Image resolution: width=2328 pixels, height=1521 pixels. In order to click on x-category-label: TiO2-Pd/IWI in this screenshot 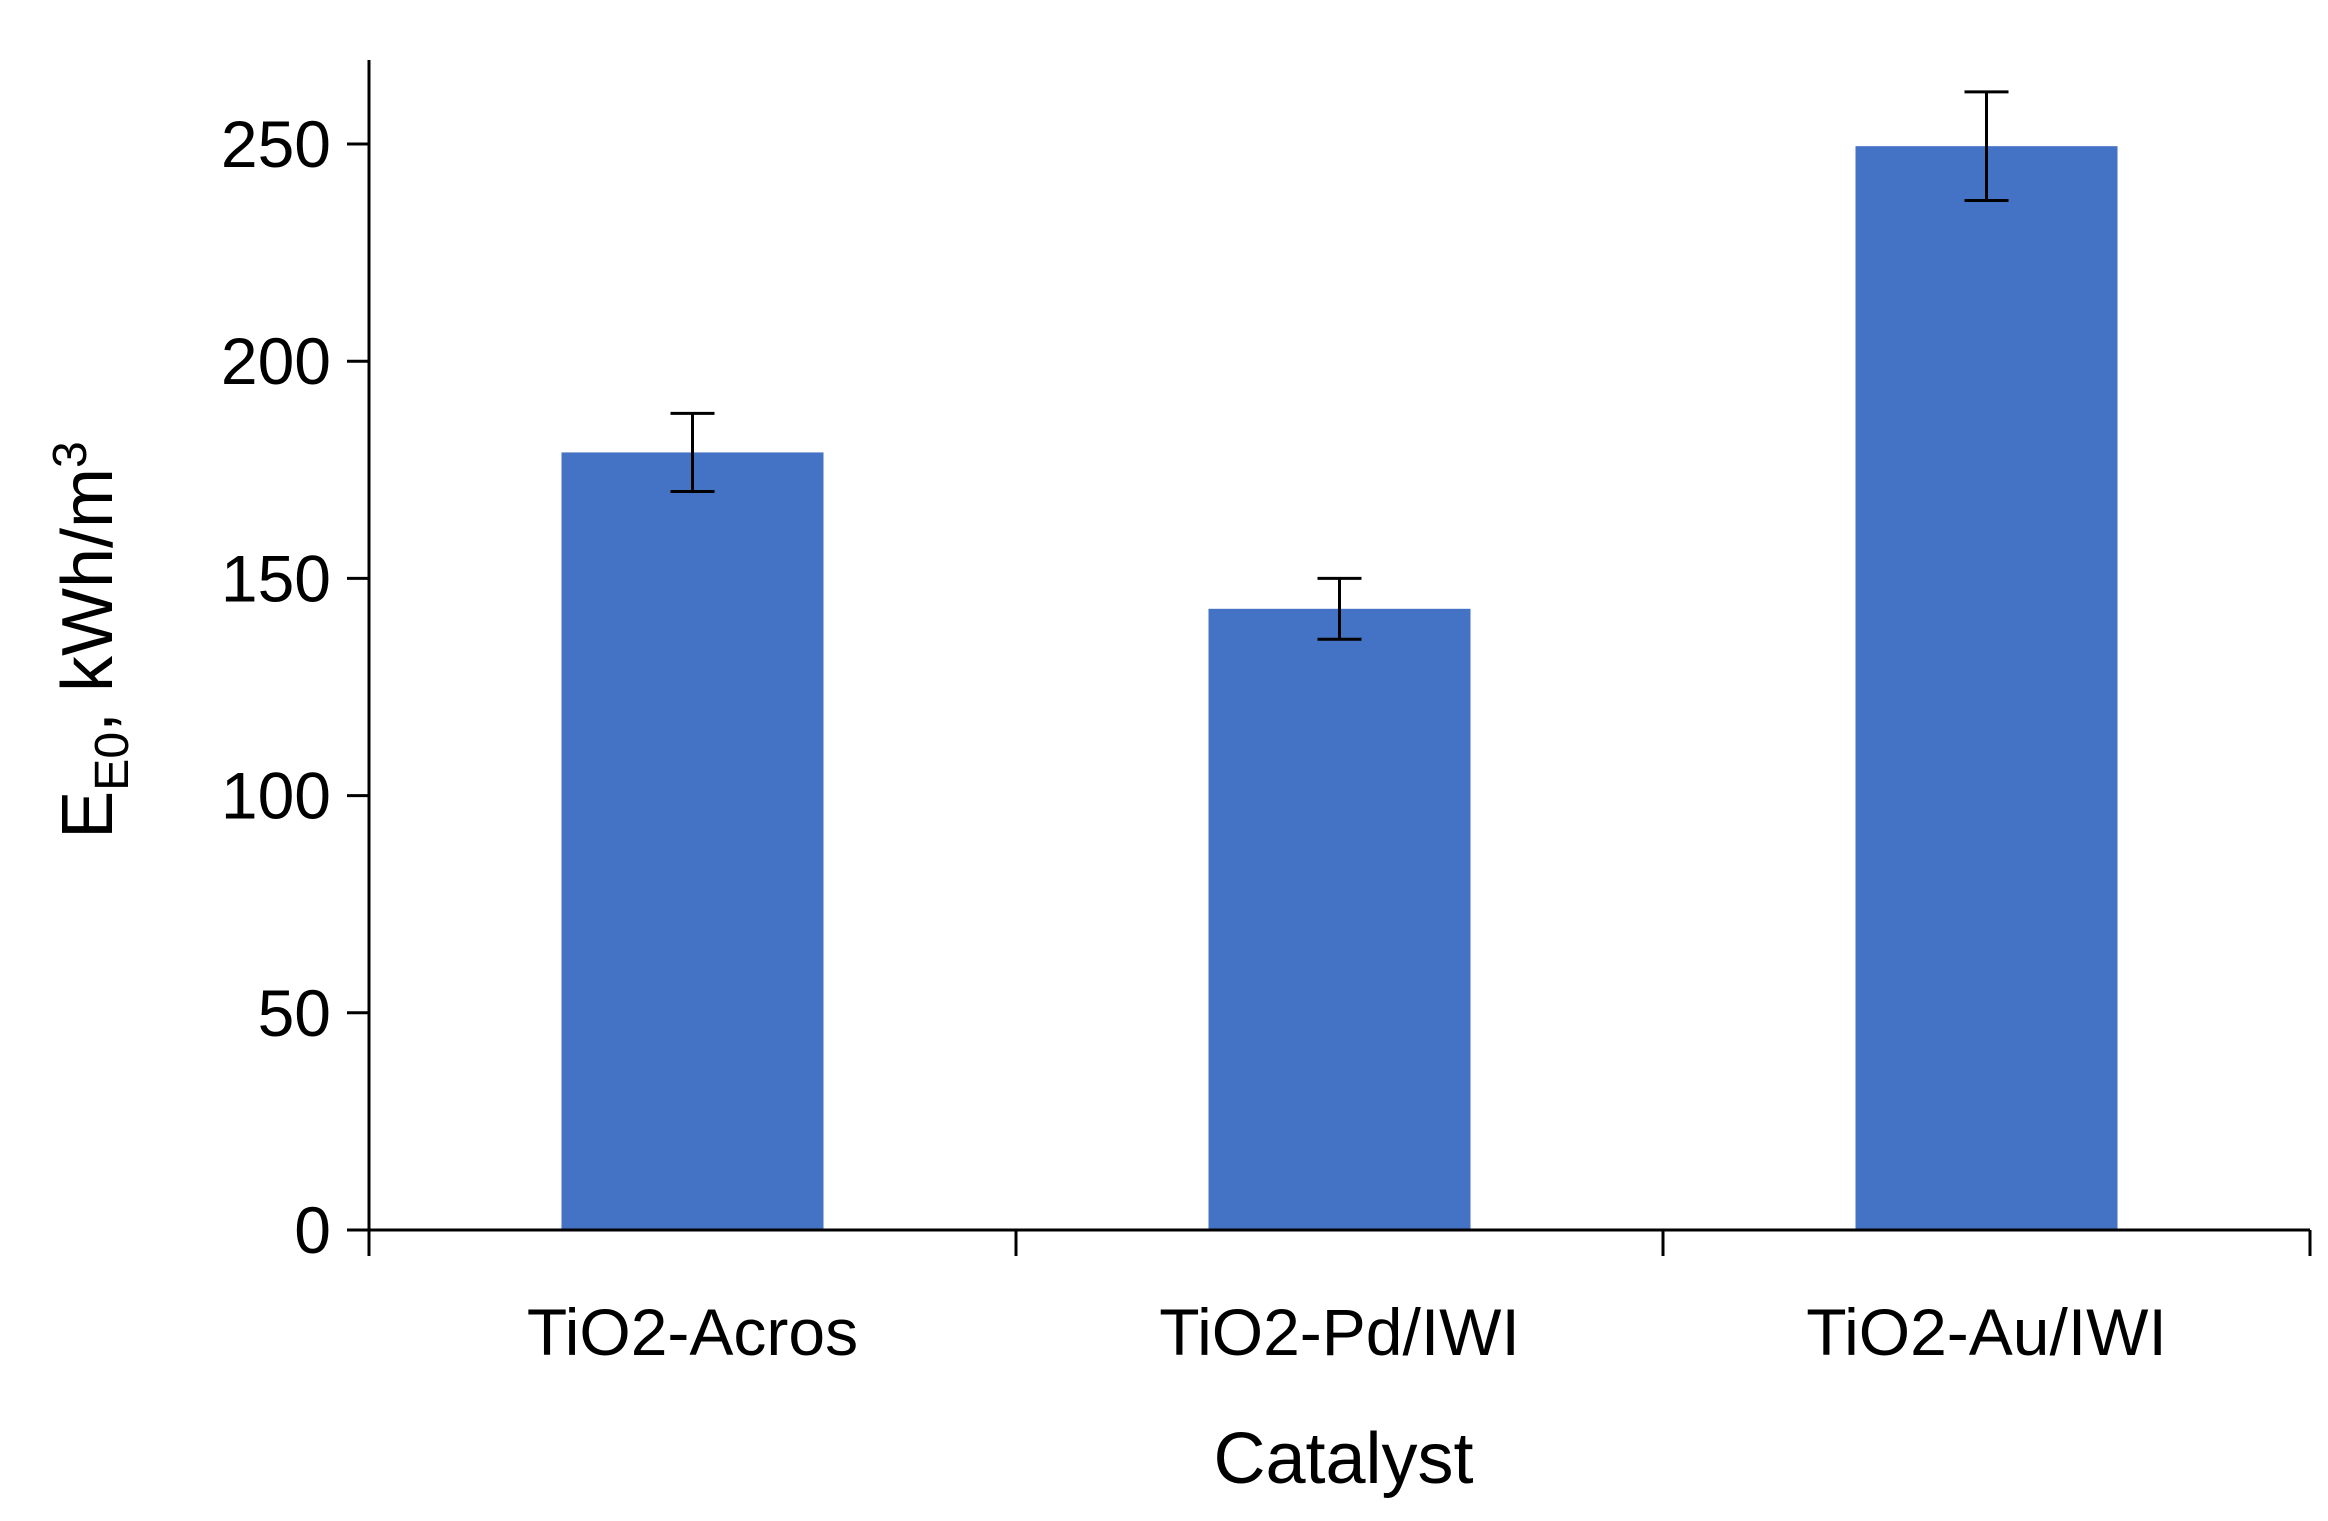, I will do `click(1339, 1332)`.